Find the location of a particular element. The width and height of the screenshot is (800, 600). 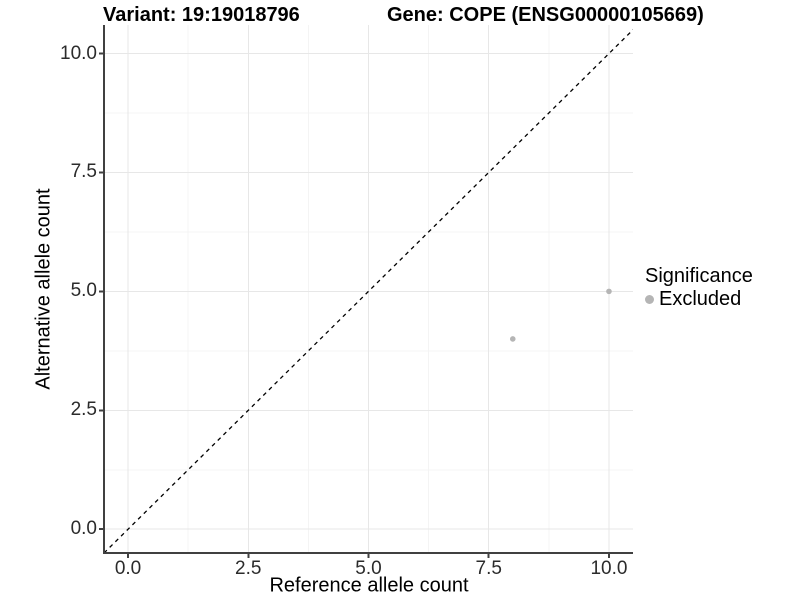

x-tick-label: 7.5 is located at coordinates (488, 568).